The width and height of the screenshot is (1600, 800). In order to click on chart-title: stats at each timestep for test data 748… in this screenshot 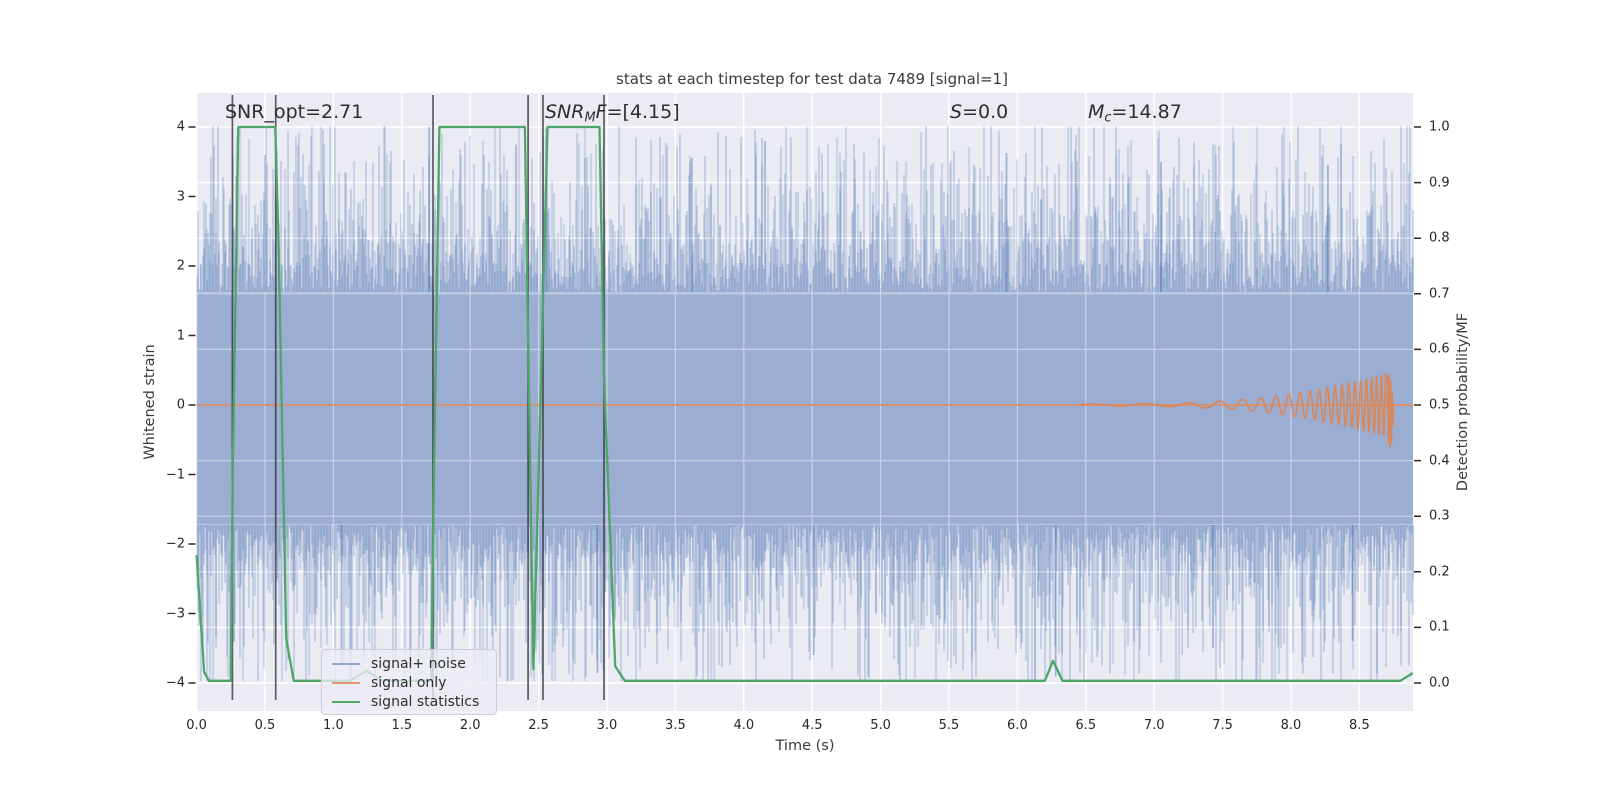, I will do `click(812, 79)`.